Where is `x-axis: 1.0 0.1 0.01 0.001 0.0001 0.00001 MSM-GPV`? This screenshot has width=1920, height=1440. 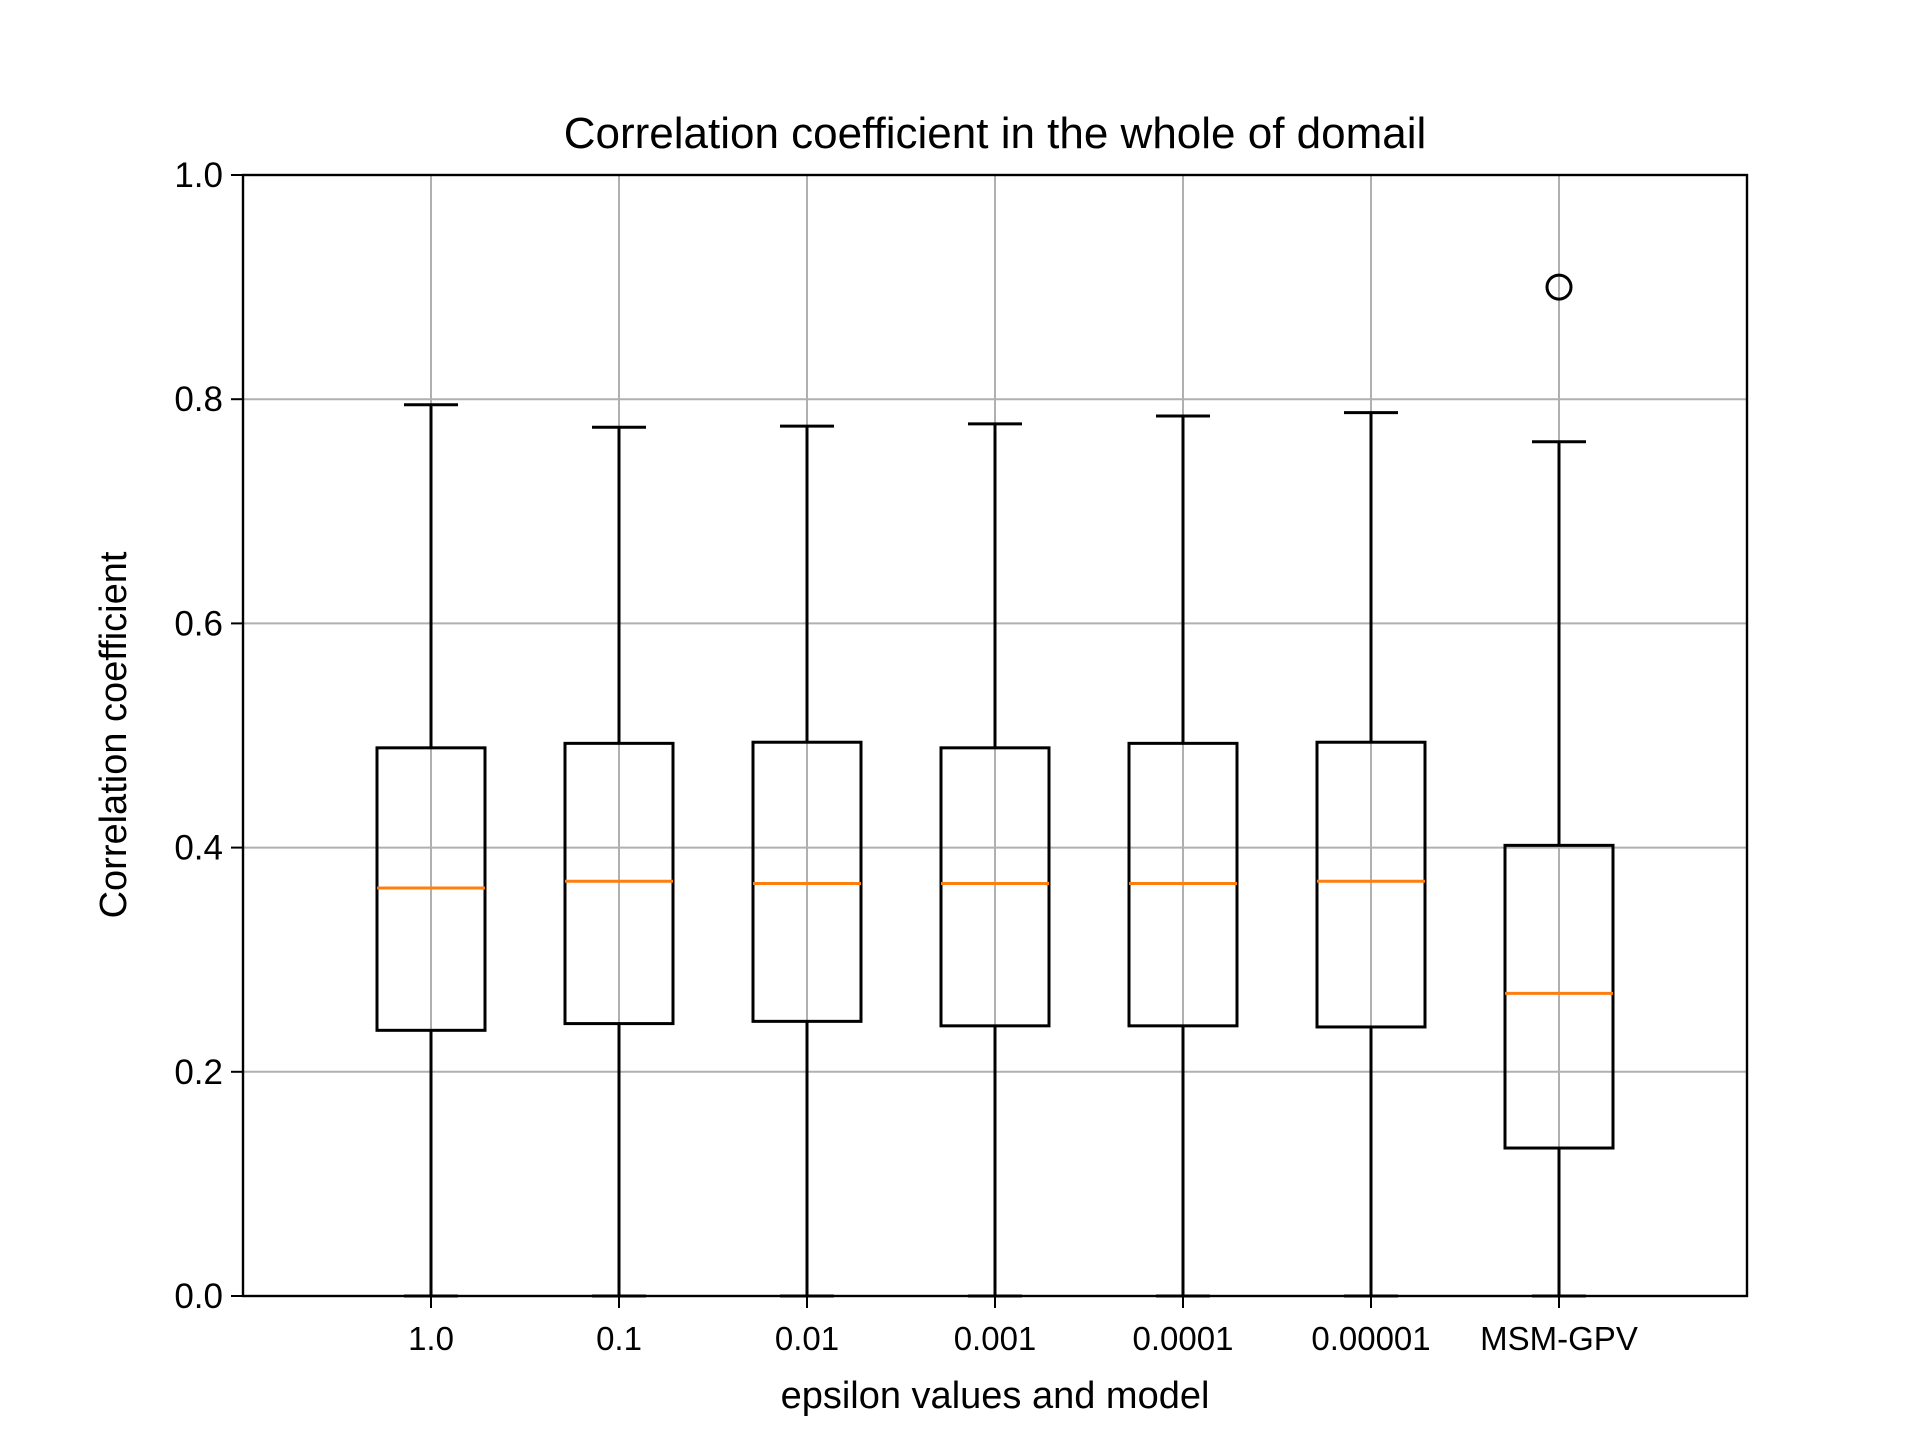 x-axis: 1.0 0.1 0.01 0.001 0.0001 0.00001 MSM-GPV is located at coordinates (1023, 1326).